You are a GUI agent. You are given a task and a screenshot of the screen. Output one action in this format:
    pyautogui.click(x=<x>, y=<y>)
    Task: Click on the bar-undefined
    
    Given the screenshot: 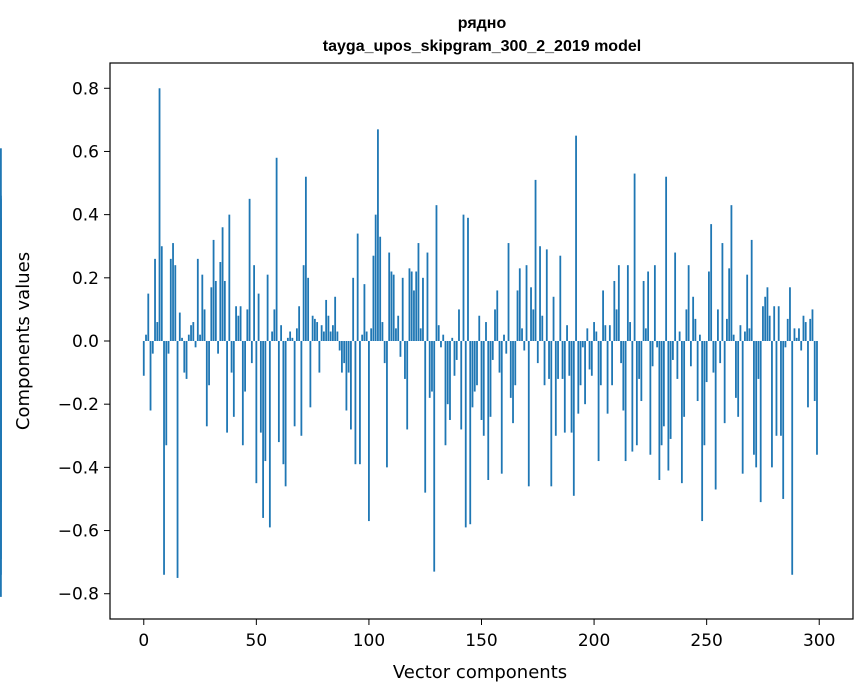 What is the action you would take?
    pyautogui.click(x=1, y=469)
    